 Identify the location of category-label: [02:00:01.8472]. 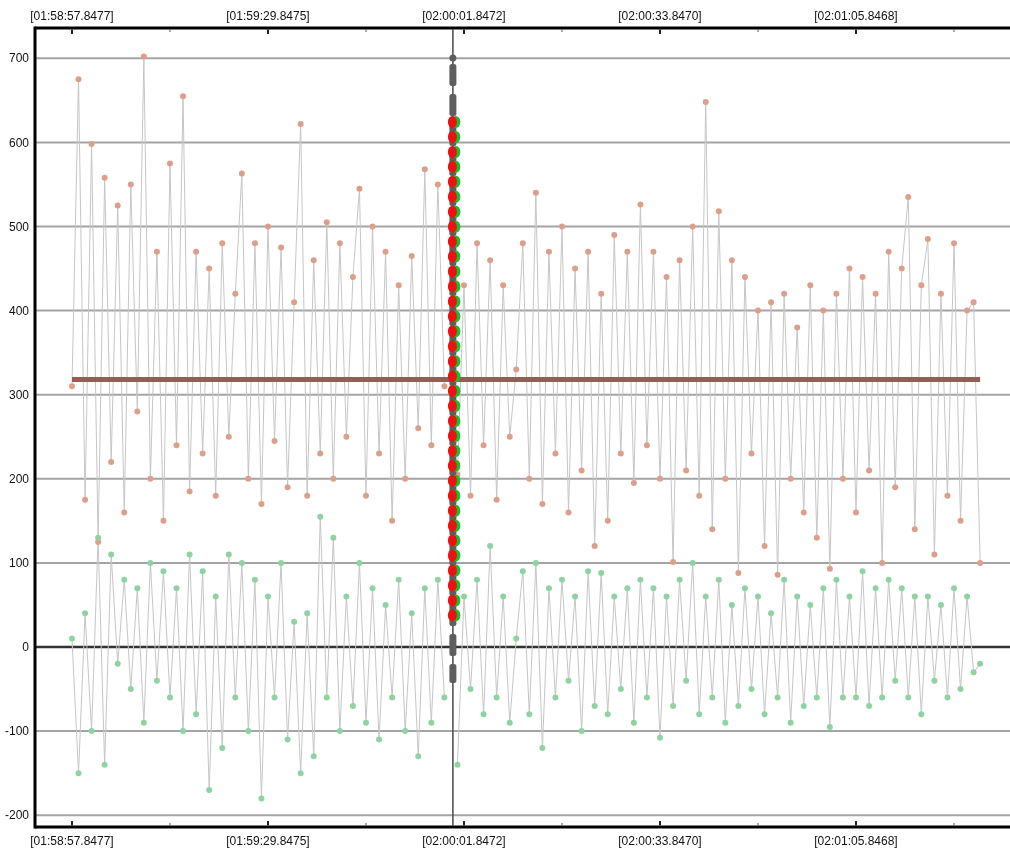
(464, 841).